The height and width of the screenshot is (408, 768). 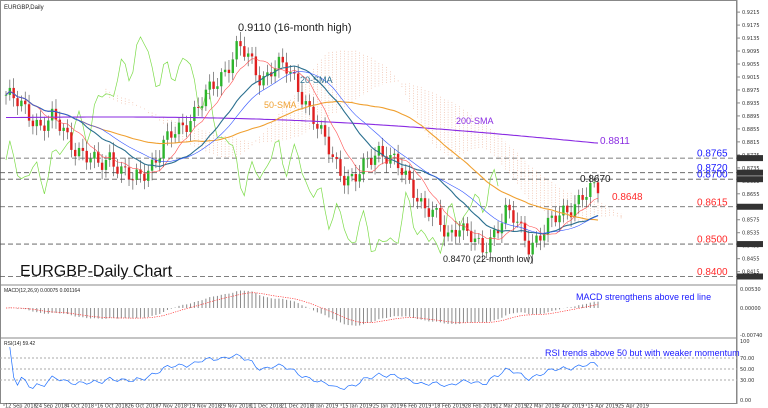 I want to click on level-label: 0.8765, so click(x=712, y=154).